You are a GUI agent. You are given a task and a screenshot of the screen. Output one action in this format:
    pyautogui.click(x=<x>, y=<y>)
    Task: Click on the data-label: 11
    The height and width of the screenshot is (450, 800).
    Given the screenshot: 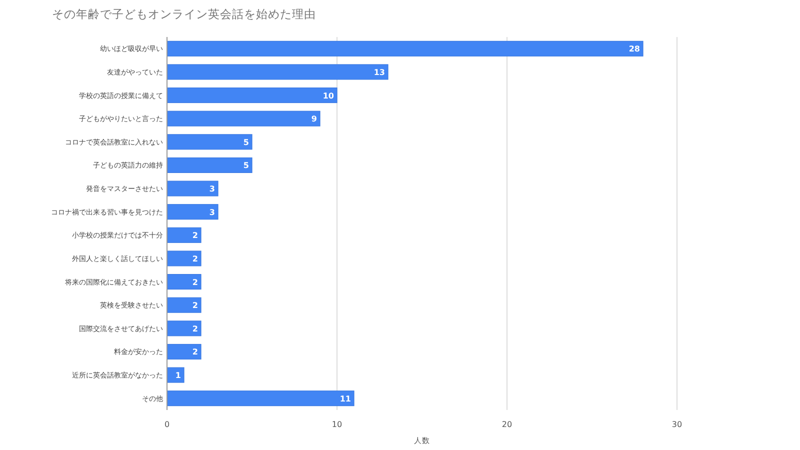 What is the action you would take?
    pyautogui.click(x=345, y=399)
    